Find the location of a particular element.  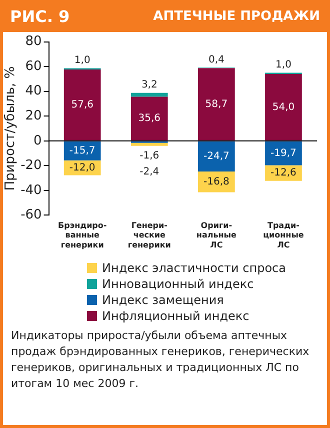

data-label: -16,8 is located at coordinates (217, 182).